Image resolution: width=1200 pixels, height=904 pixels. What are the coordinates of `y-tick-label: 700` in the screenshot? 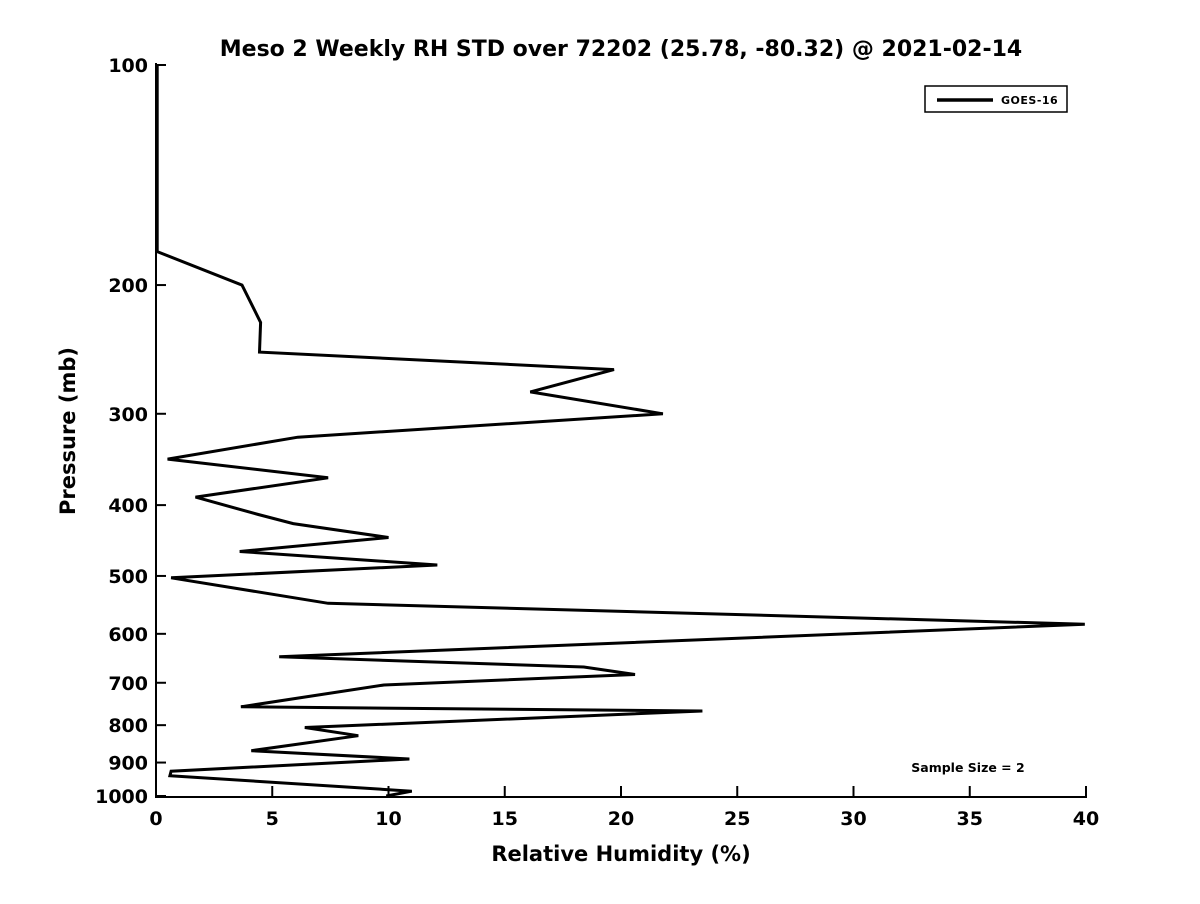 It's located at (128, 684).